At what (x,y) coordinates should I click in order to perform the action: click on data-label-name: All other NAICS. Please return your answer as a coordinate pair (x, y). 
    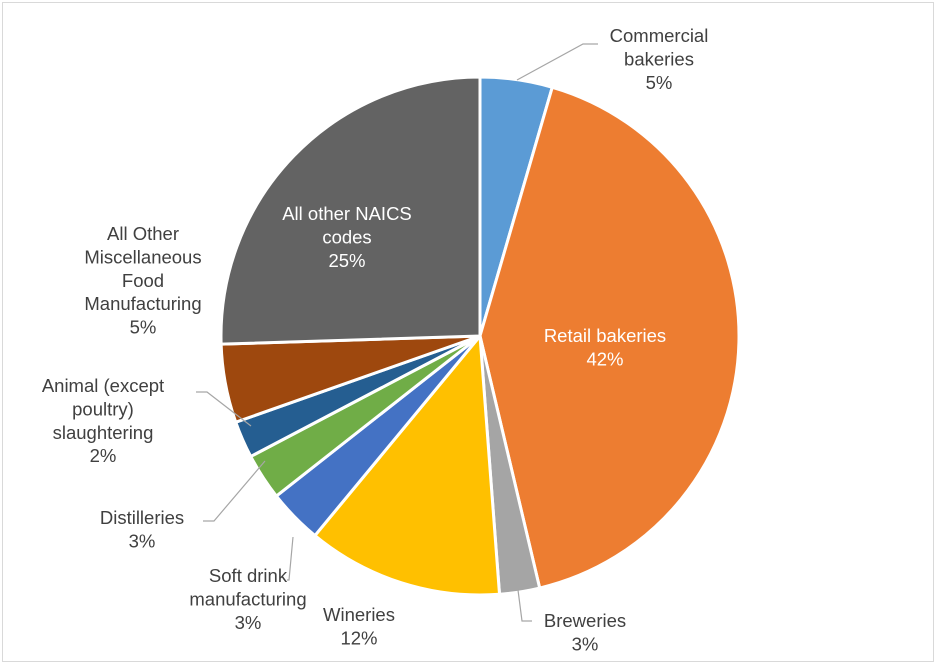
    Looking at the image, I should click on (347, 213).